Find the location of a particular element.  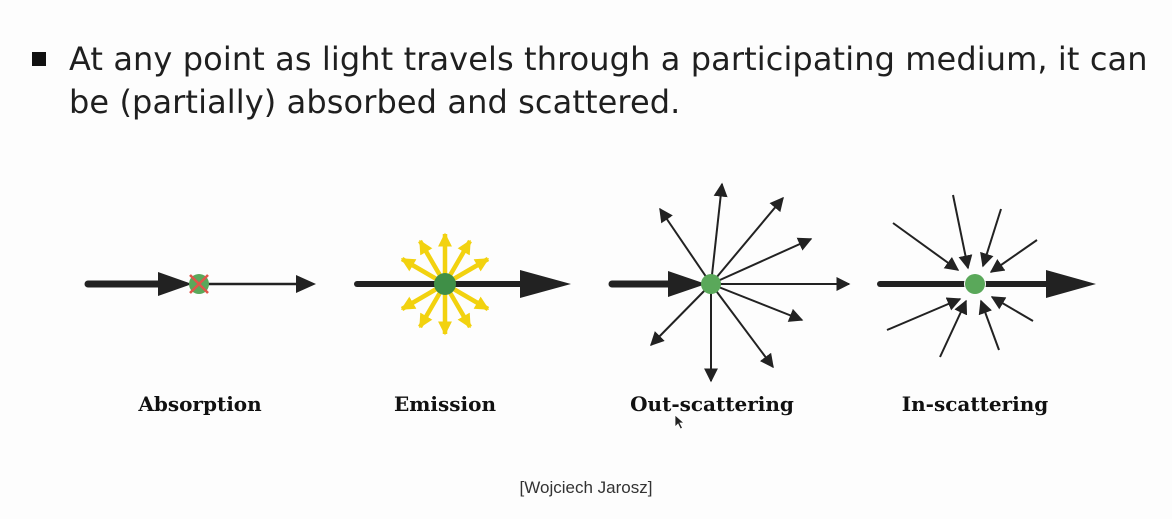

absorbed-cross-icon is located at coordinates (199, 284).